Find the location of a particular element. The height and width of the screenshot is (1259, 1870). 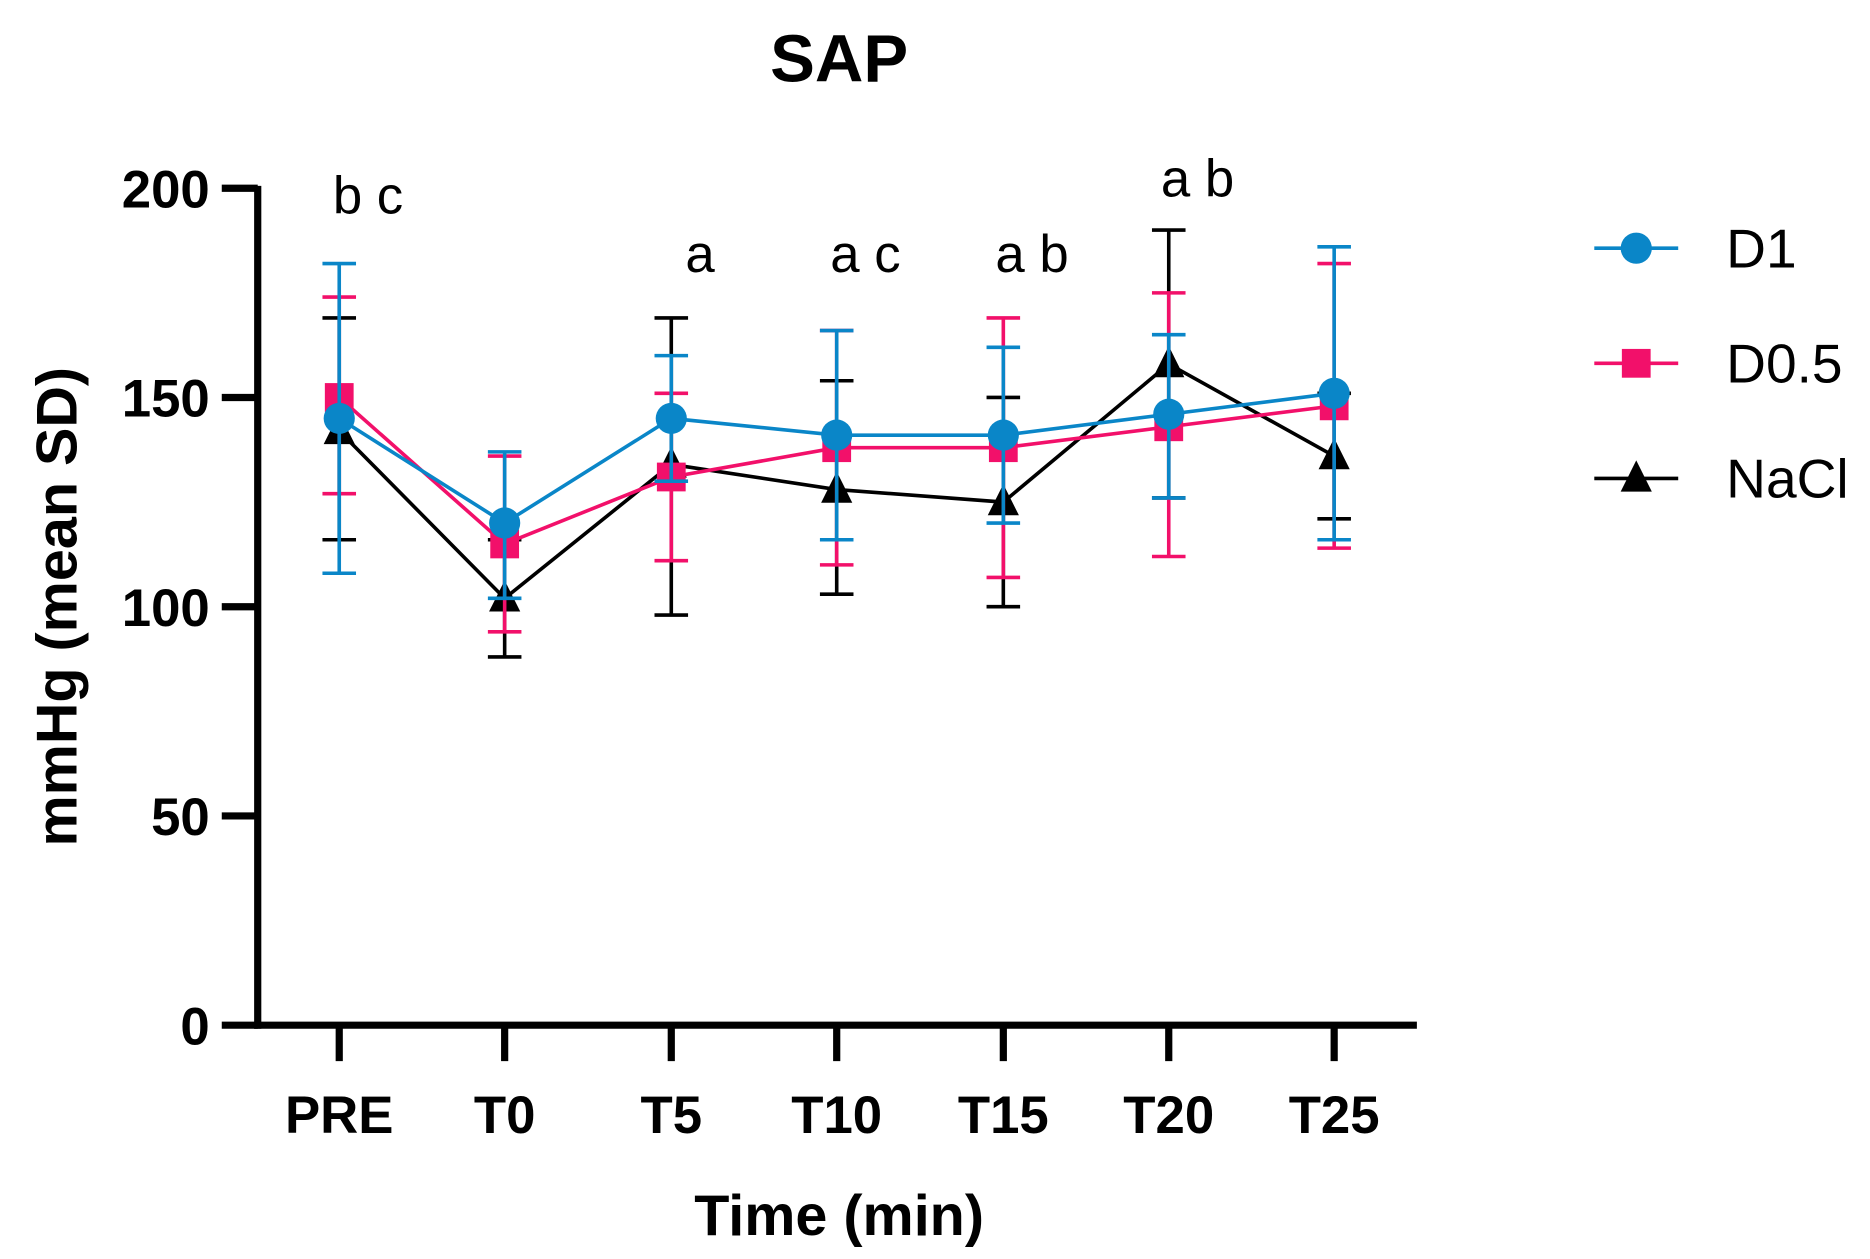

x-tick-label: T5 is located at coordinates (672, 1115).